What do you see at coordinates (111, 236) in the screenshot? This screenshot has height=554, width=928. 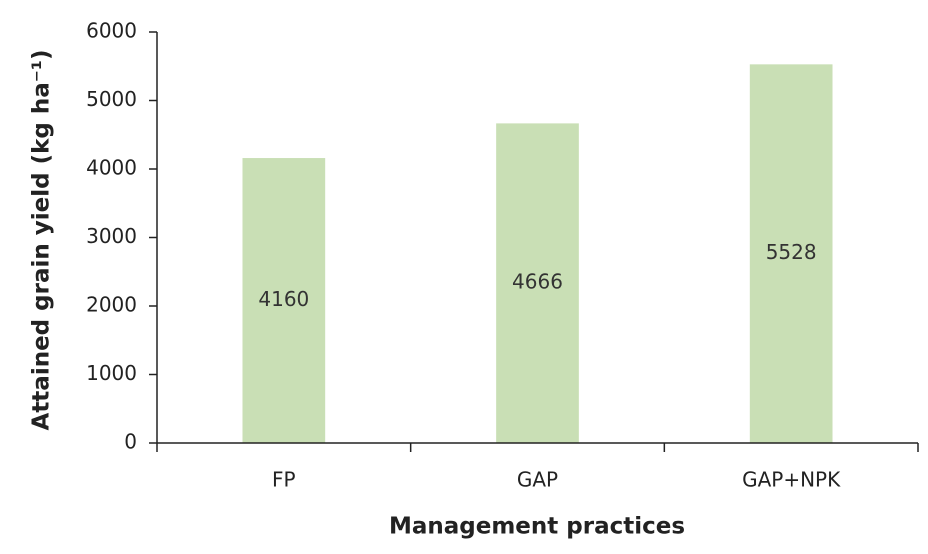 I see `y-tick-label: 3000` at bounding box center [111, 236].